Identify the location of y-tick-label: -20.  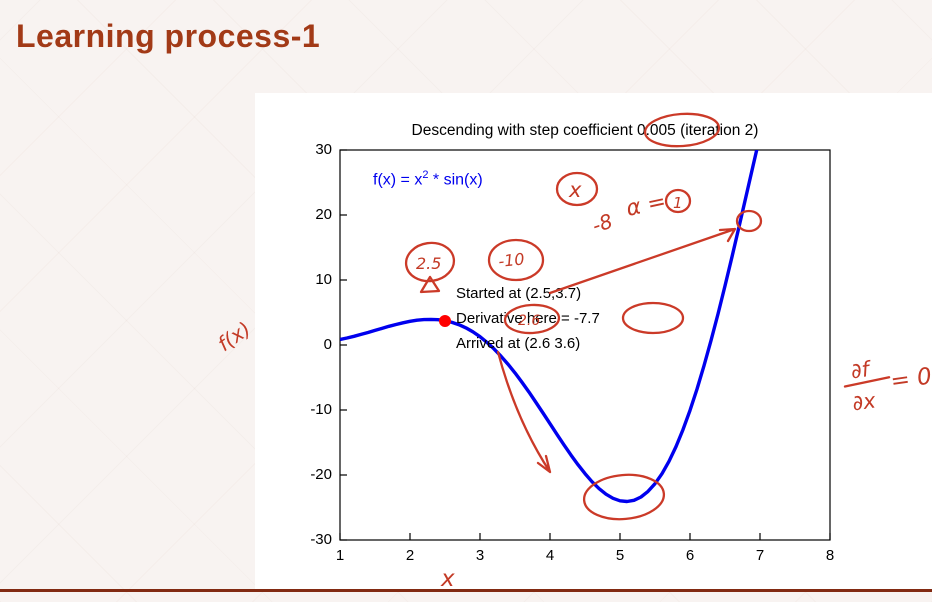
(321, 474).